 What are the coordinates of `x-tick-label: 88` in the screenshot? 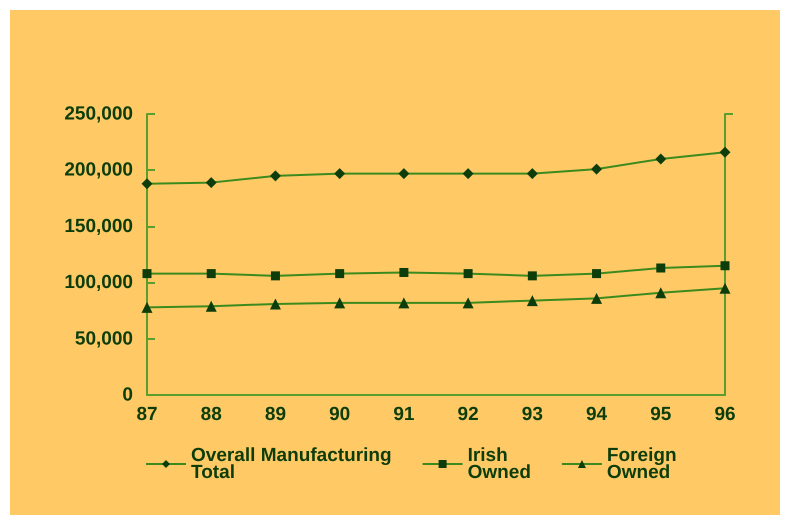 It's located at (211, 414).